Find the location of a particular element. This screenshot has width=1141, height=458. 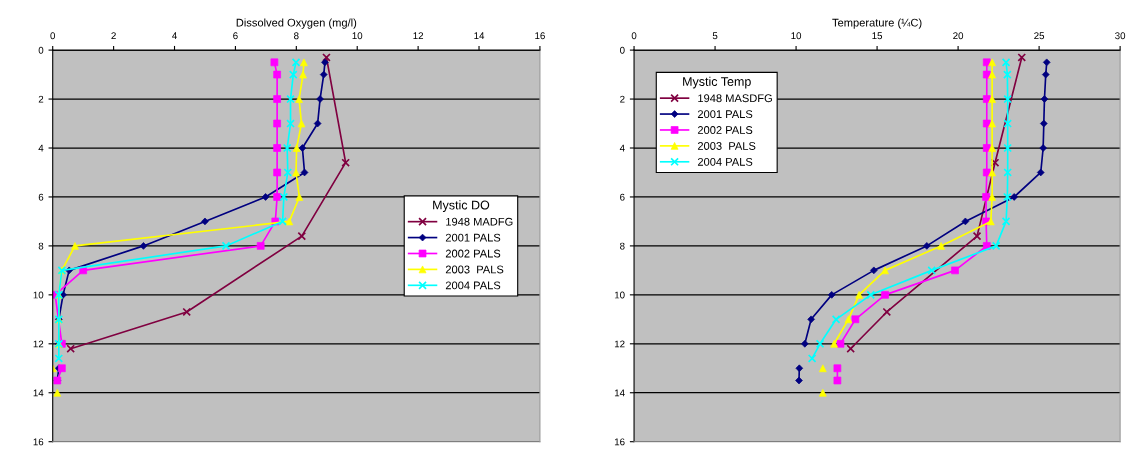

x-tick-label: 20 is located at coordinates (958, 36).